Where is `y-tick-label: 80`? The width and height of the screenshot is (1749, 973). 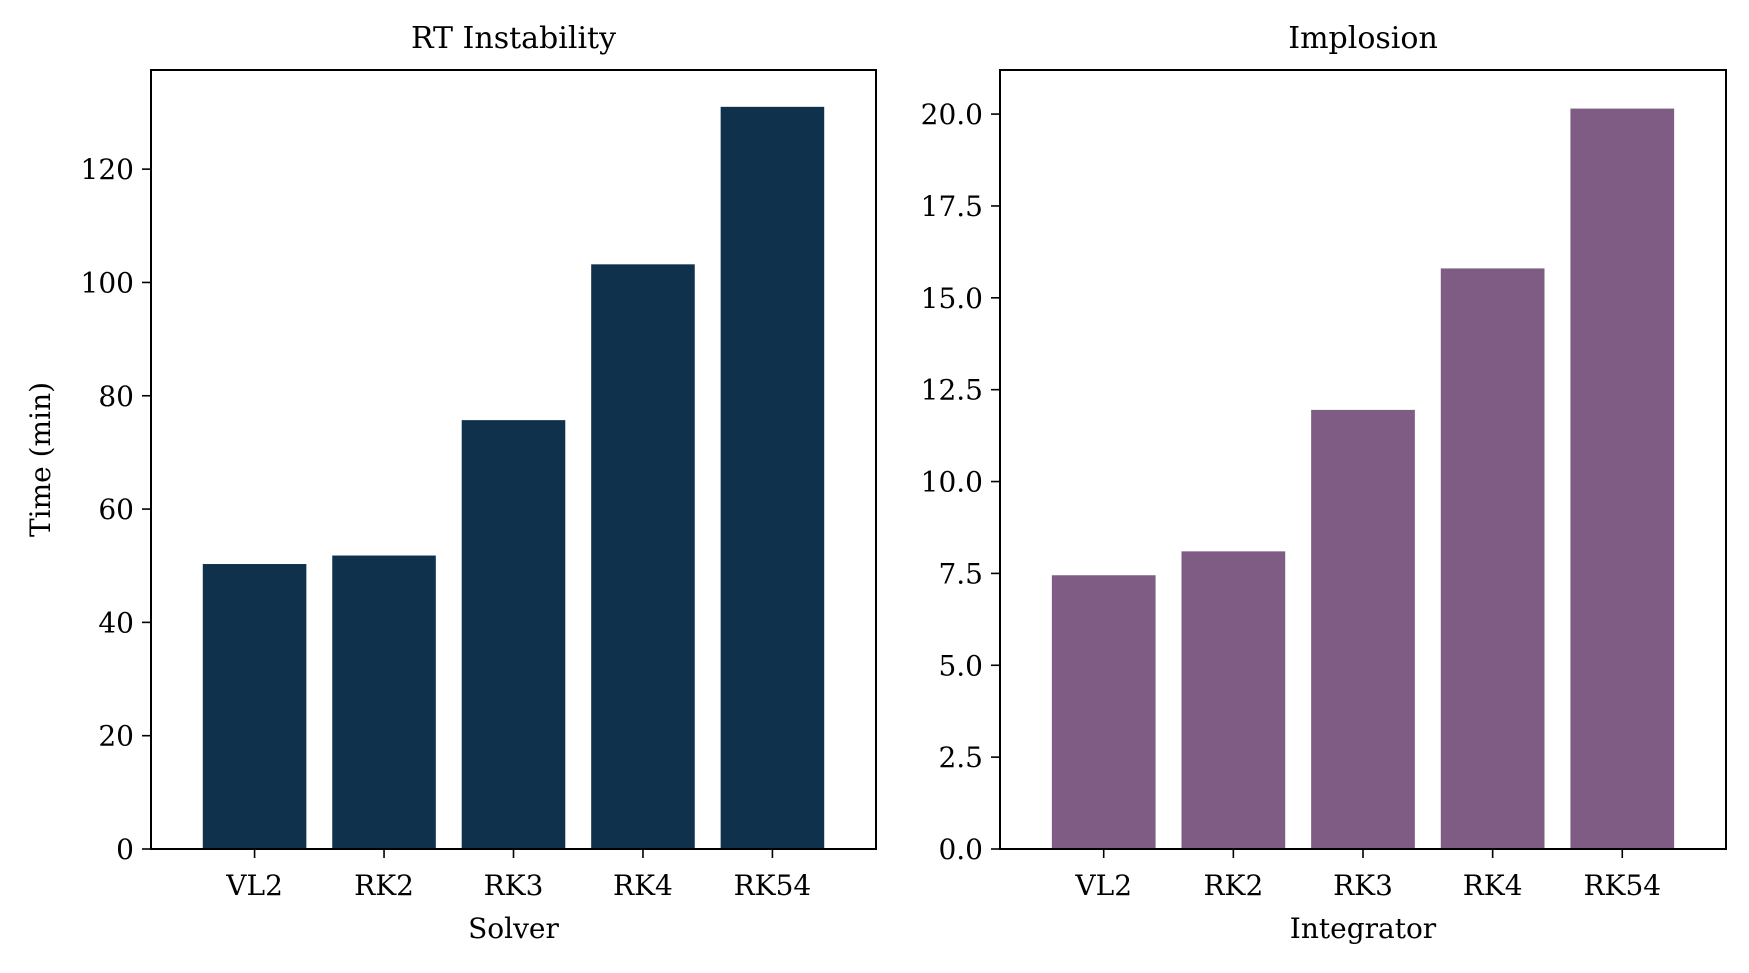
y-tick-label: 80 is located at coordinates (116, 396).